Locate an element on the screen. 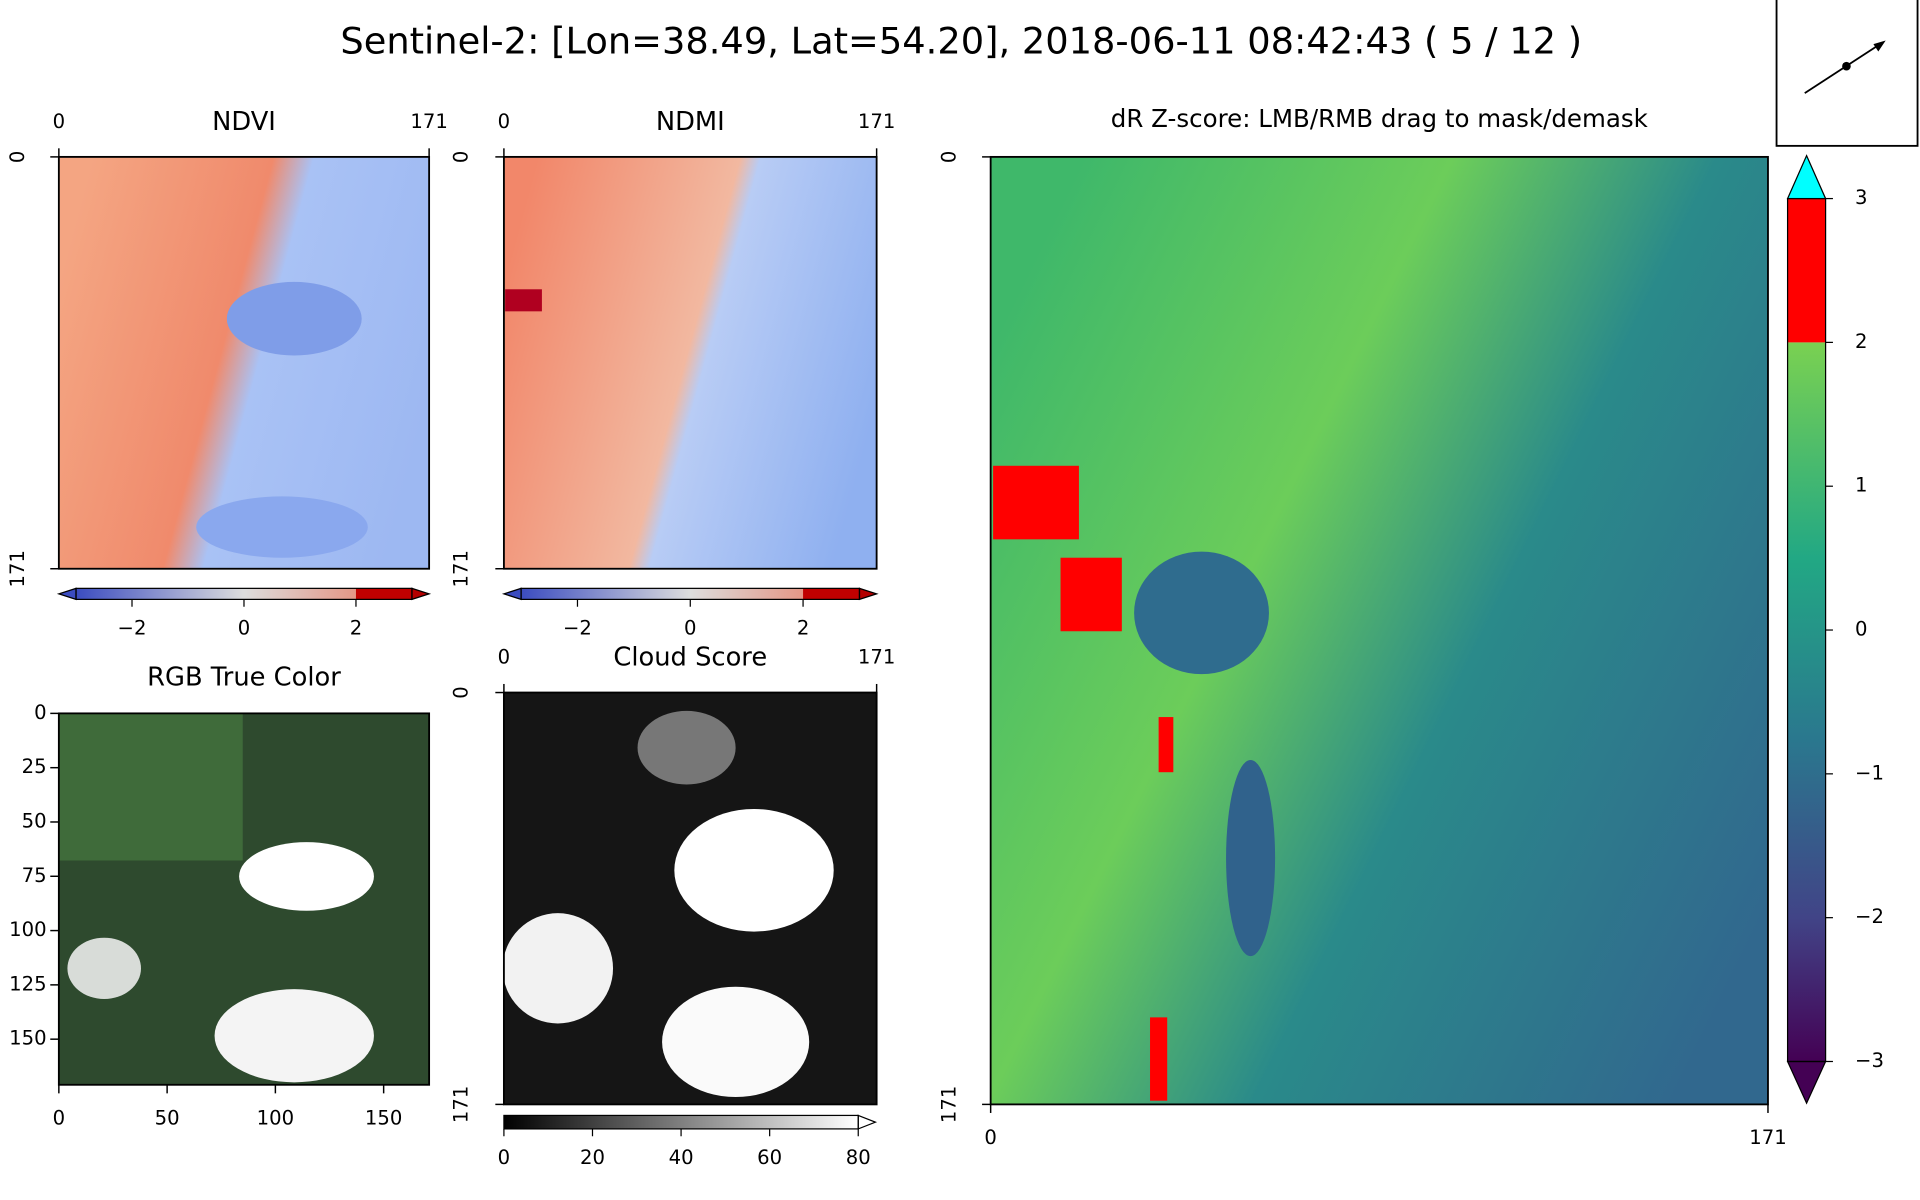 The width and height of the screenshot is (1920, 1200). arrow-pivot is located at coordinates (1846, 66).